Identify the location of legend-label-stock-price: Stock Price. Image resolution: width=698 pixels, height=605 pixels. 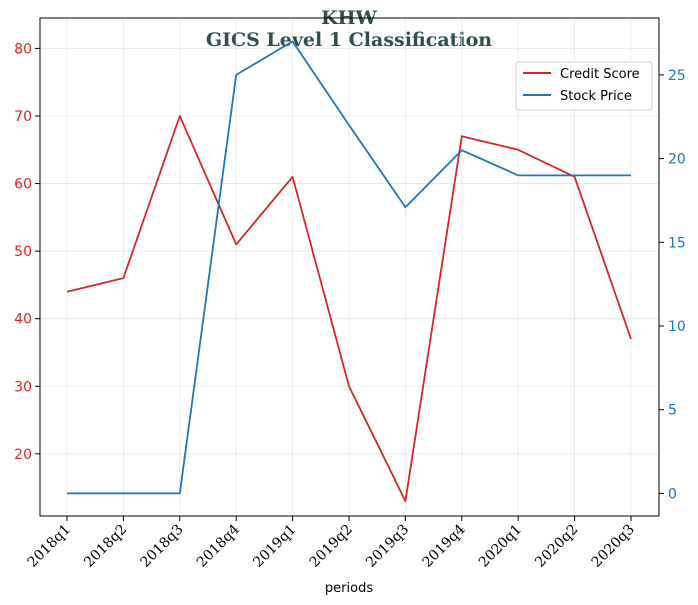
(596, 96).